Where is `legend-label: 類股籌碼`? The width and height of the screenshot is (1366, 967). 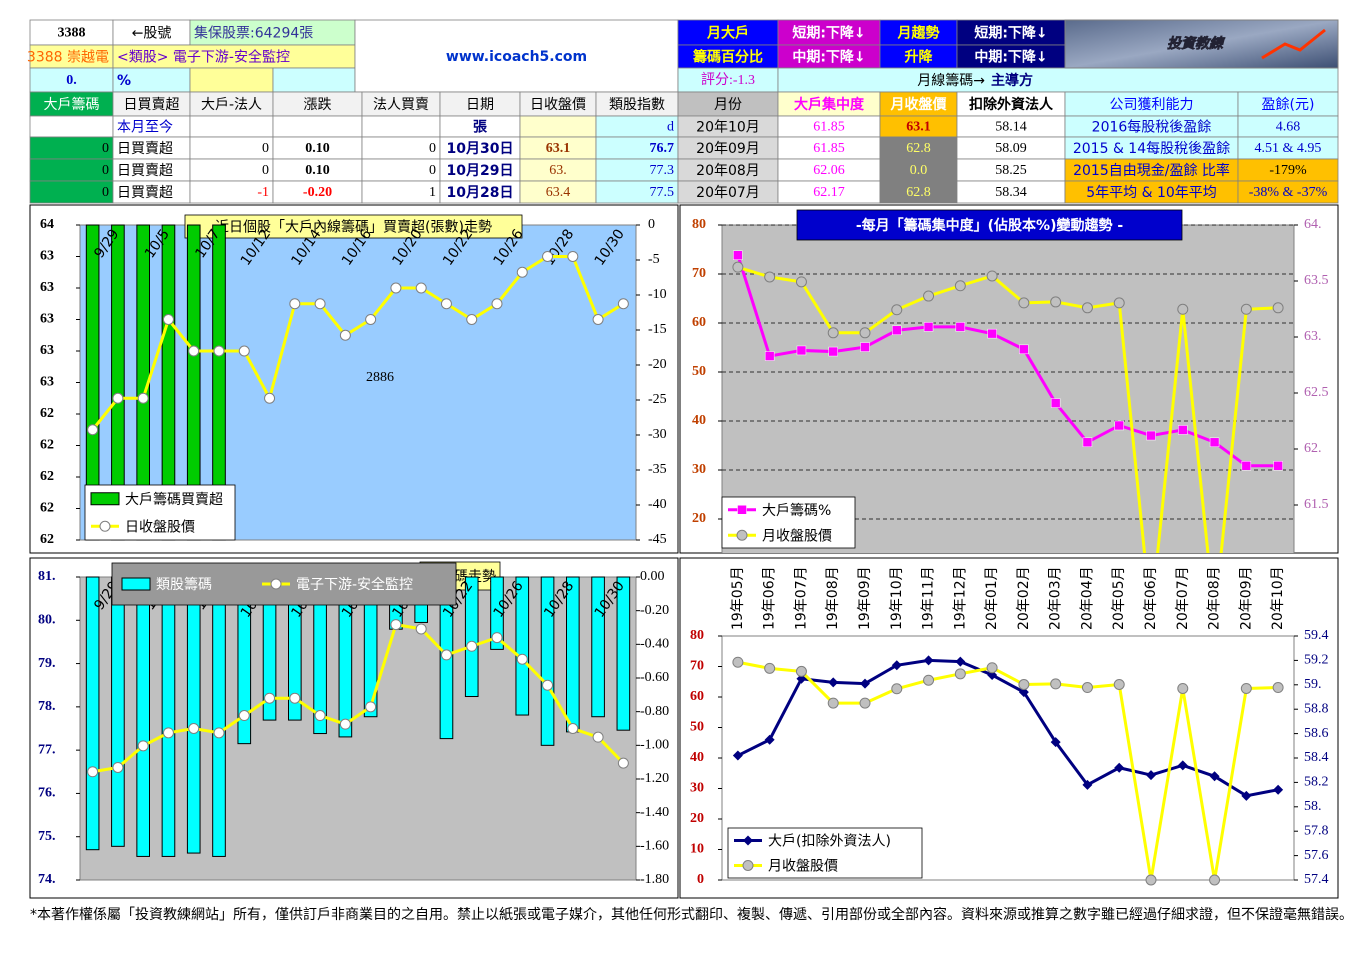 legend-label: 類股籌碼 is located at coordinates (184, 585).